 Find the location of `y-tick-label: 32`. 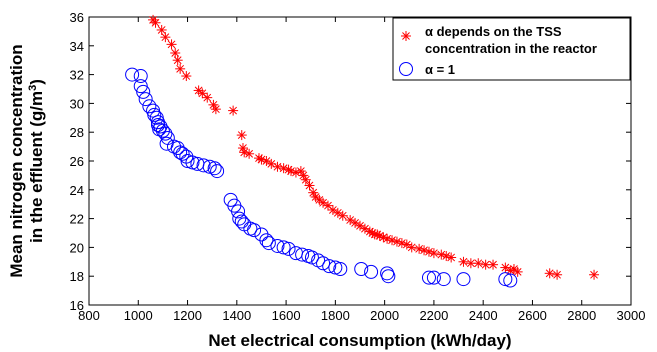

y-tick-label: 32 is located at coordinates (77, 75).